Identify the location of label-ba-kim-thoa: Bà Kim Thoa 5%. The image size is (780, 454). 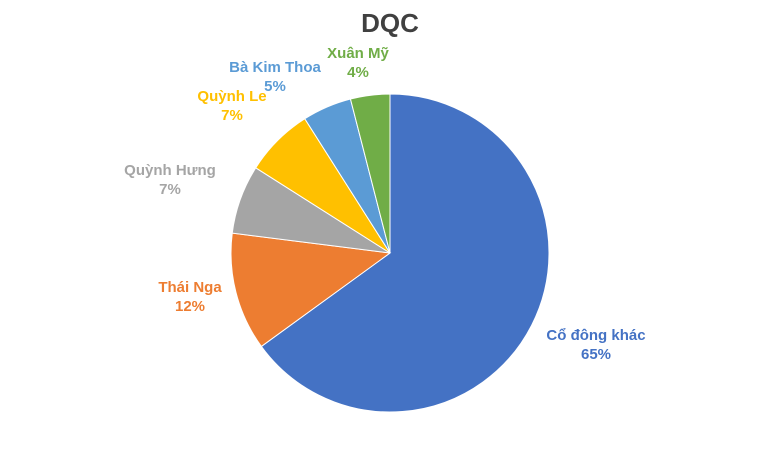
(275, 77).